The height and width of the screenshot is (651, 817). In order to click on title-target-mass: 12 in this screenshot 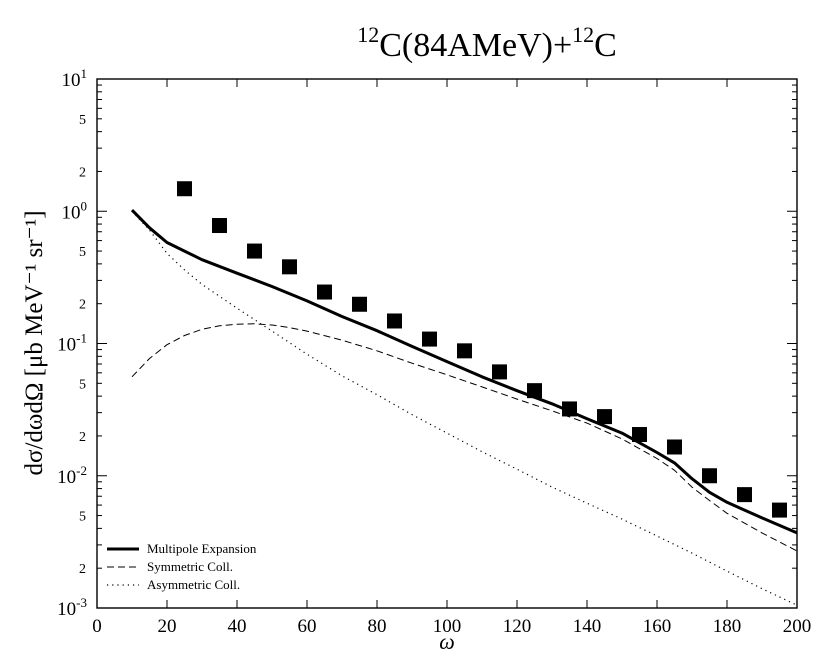, I will do `click(583, 34)`.